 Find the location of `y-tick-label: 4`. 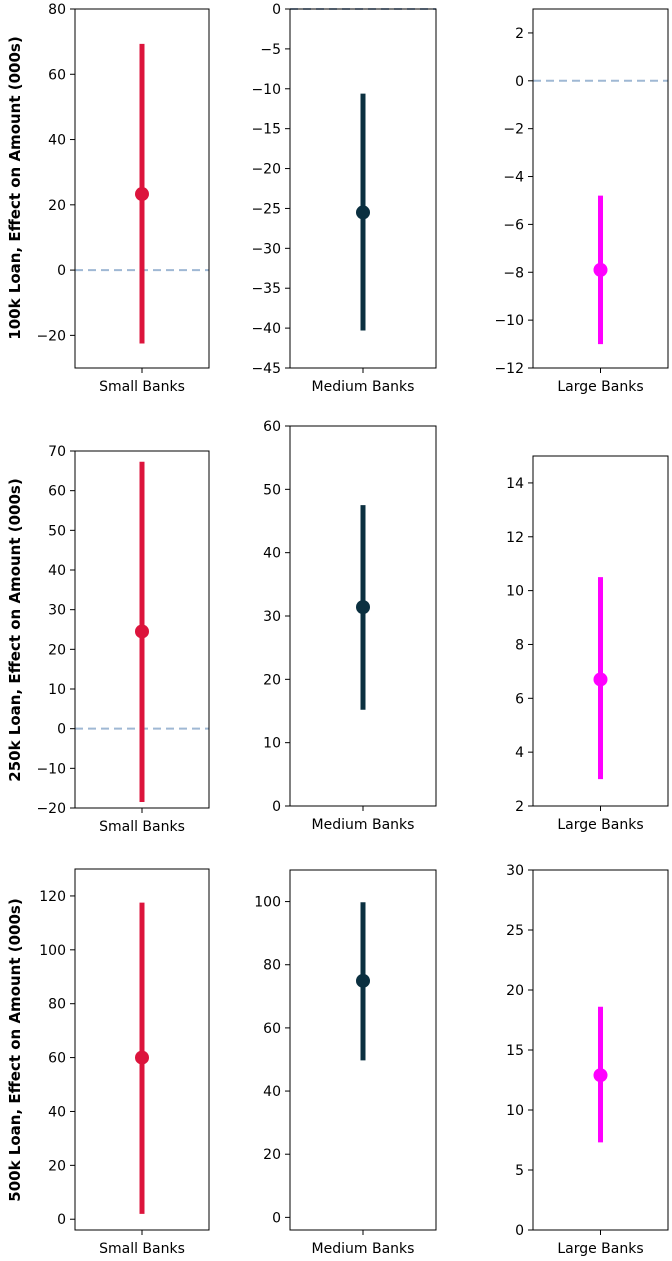

y-tick-label: 4 is located at coordinates (519, 753).